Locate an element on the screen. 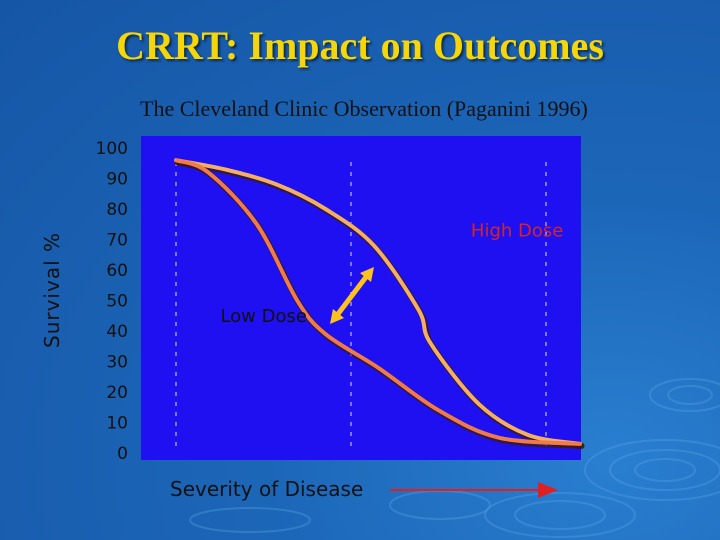 This screenshot has height=540, width=720. y-tick-label-80: 80 is located at coordinates (117, 210).